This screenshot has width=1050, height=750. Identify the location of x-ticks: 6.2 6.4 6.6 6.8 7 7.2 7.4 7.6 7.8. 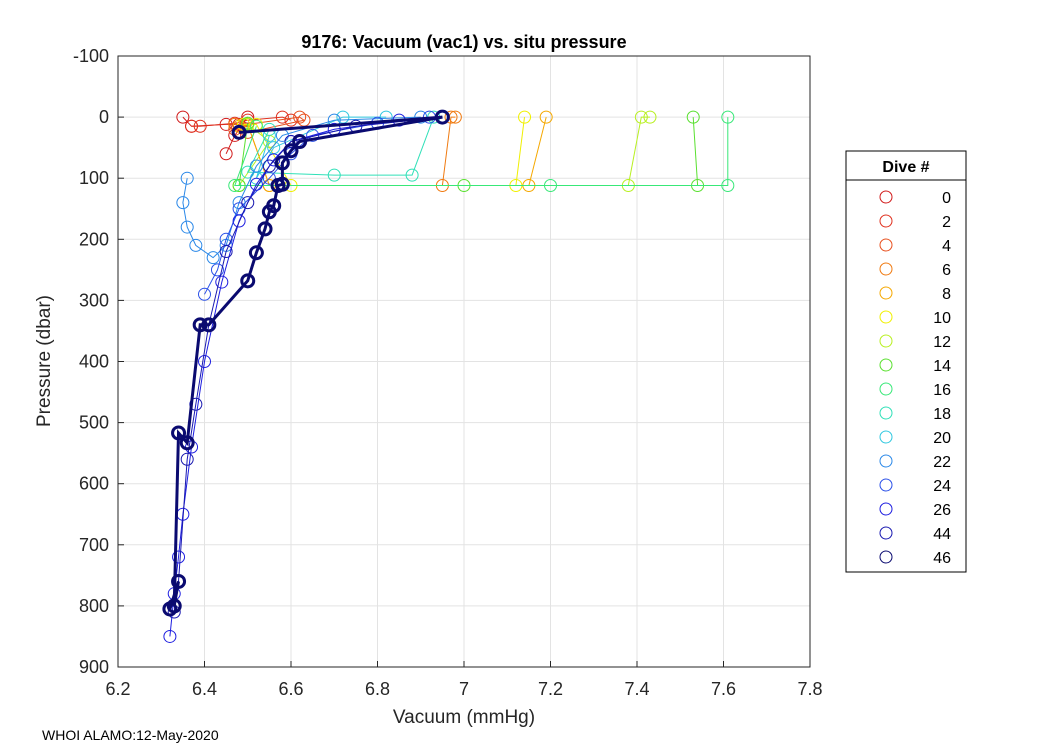
(464, 680).